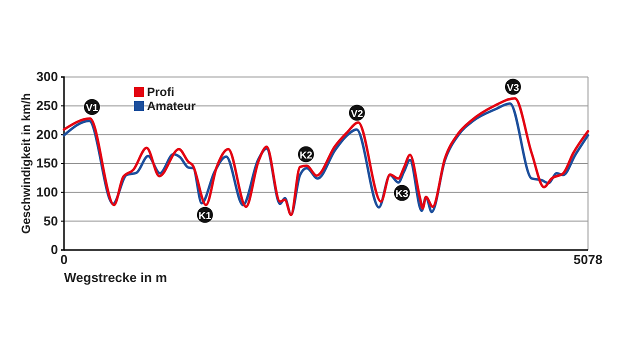 The height and width of the screenshot is (349, 620). Describe the element at coordinates (513, 88) in the screenshot. I see `annotation: V3` at that location.